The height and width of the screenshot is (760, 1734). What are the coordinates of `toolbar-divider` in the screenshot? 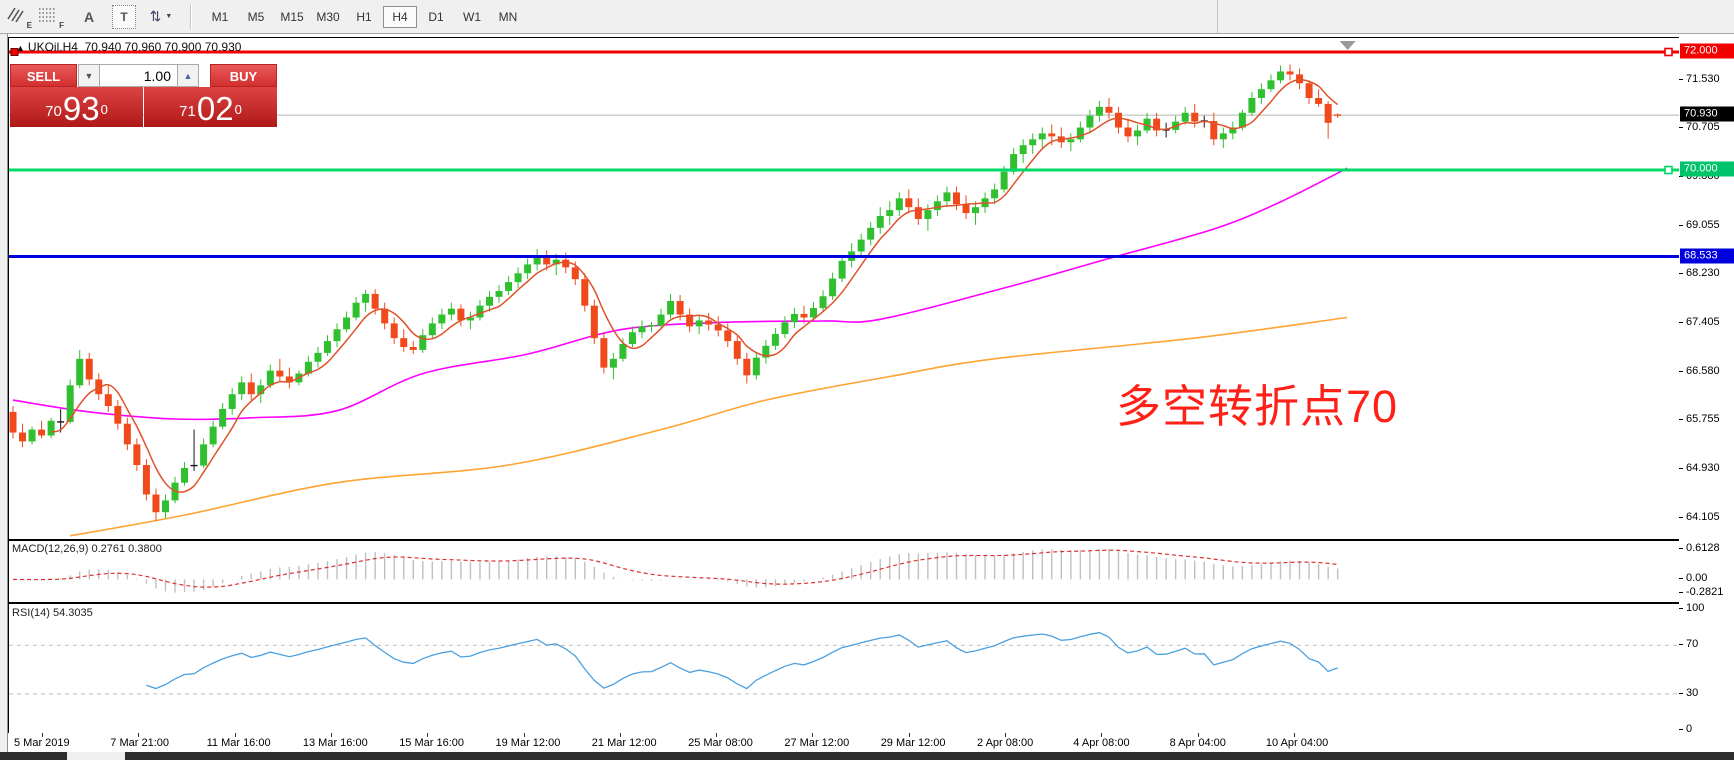 It's located at (1217, 16).